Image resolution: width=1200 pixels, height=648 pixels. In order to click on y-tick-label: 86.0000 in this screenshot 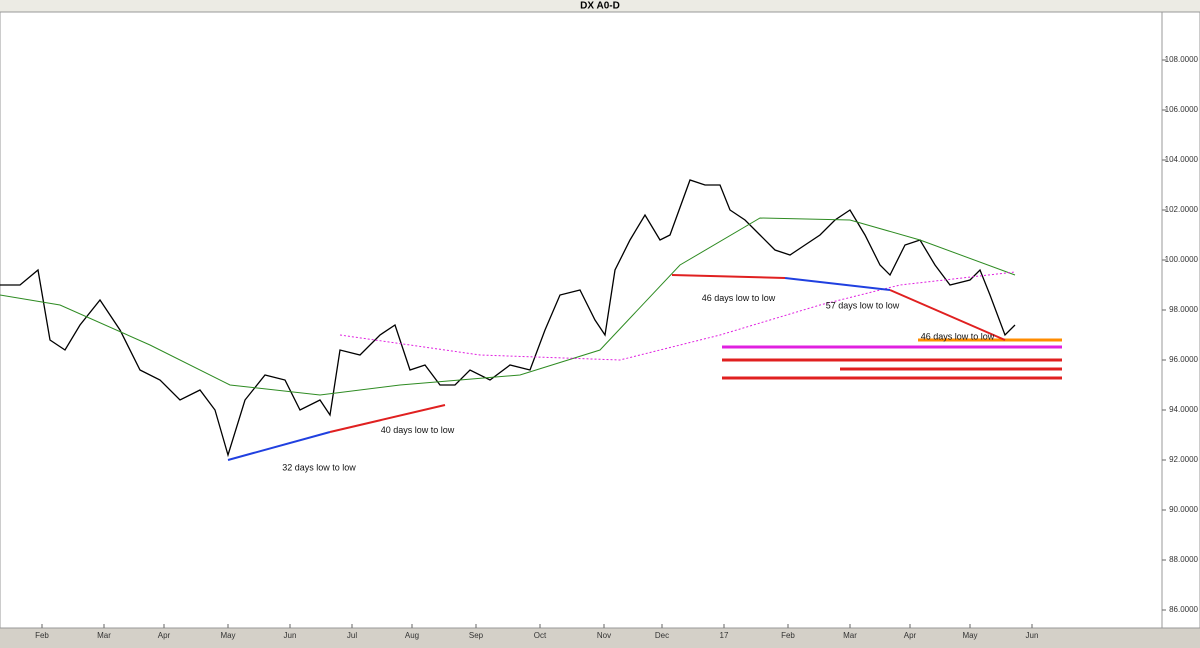, I will do `click(1183, 609)`.